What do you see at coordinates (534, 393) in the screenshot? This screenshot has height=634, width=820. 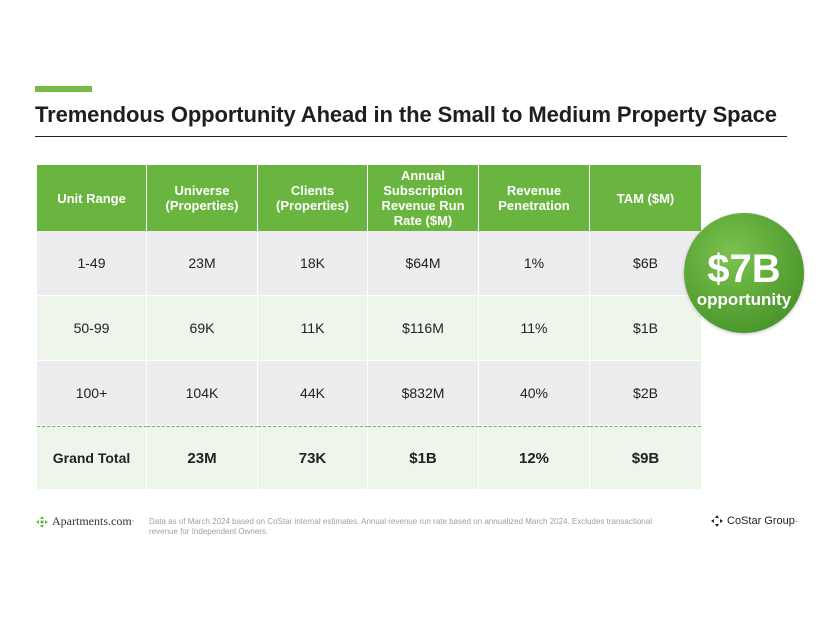 I see `cell-revenue-penetration: 40%` at bounding box center [534, 393].